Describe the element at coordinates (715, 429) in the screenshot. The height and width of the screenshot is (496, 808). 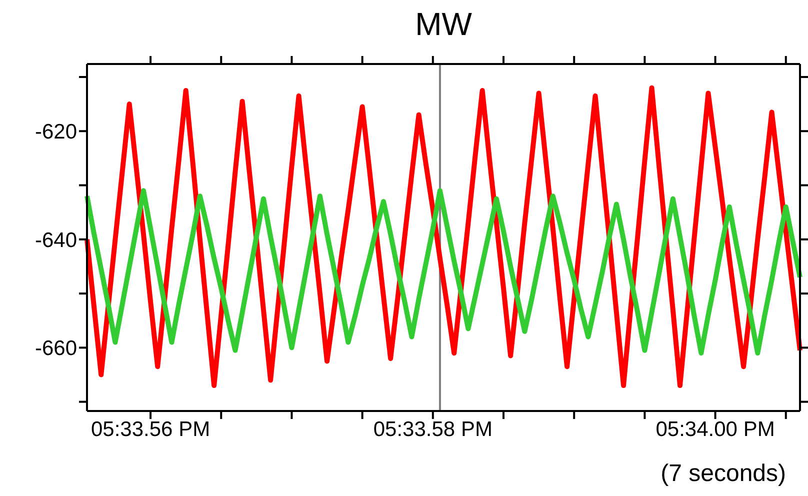
I see `x-tick-label: 05:34.00 PM` at that location.